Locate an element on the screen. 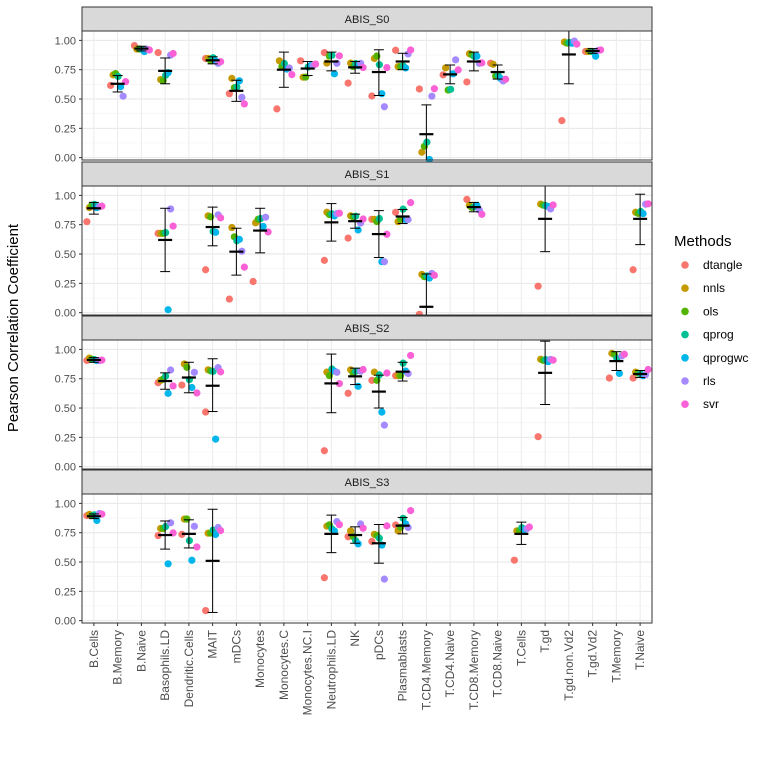  facet-title: ABIS_S0 is located at coordinates (367, 20).